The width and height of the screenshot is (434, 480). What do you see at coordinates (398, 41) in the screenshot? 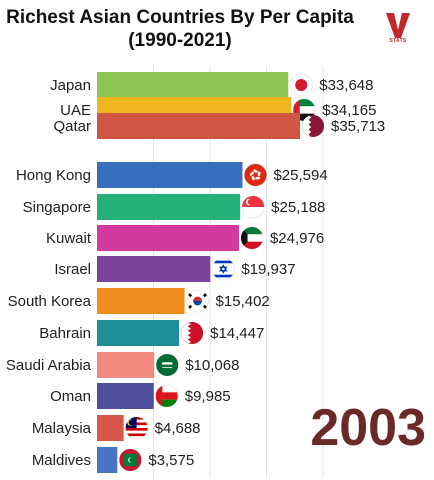
I see `logo-text: STATS` at bounding box center [398, 41].